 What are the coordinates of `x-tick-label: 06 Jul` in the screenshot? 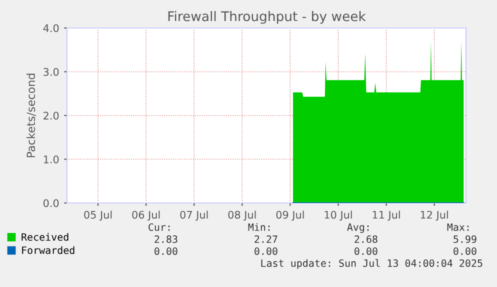 It's located at (146, 215).